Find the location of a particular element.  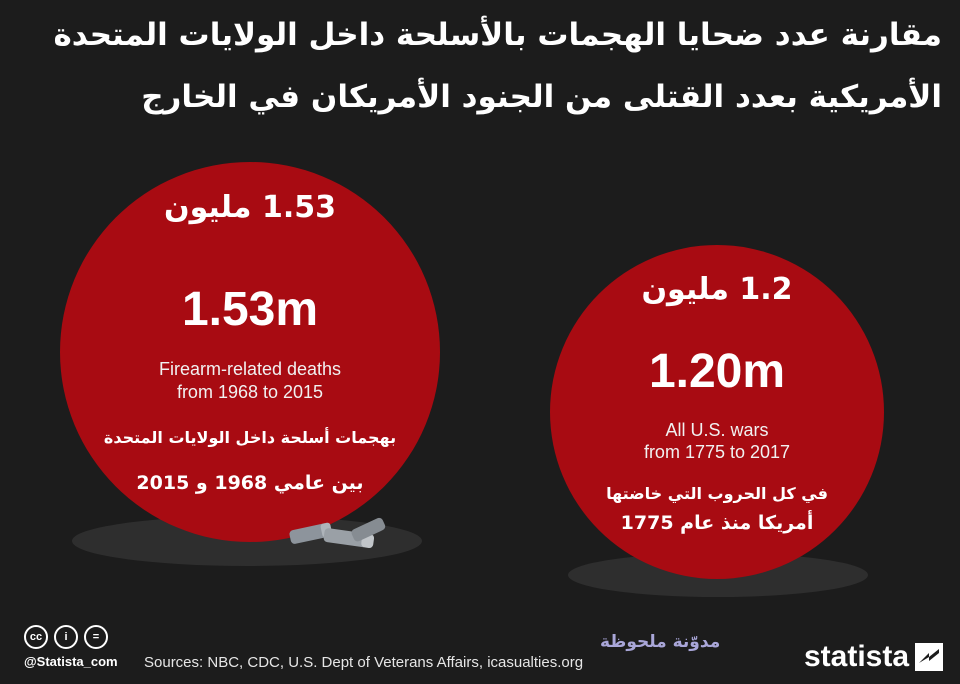

right-value: 1.20m is located at coordinates (717, 371).